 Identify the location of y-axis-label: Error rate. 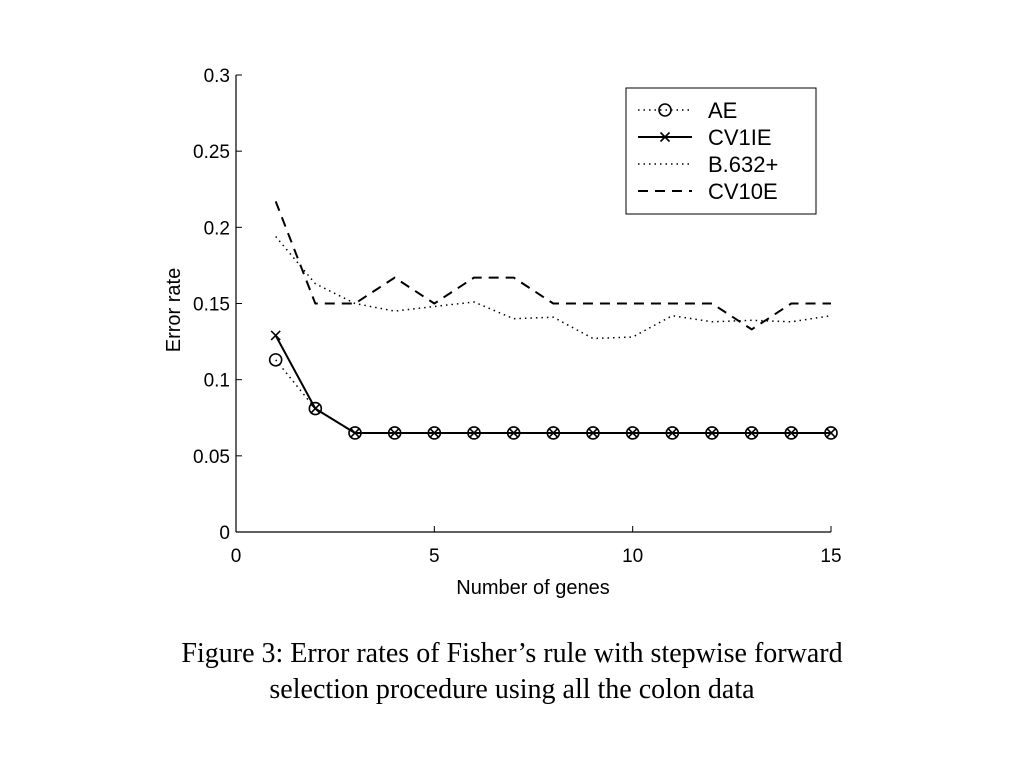
(174, 310).